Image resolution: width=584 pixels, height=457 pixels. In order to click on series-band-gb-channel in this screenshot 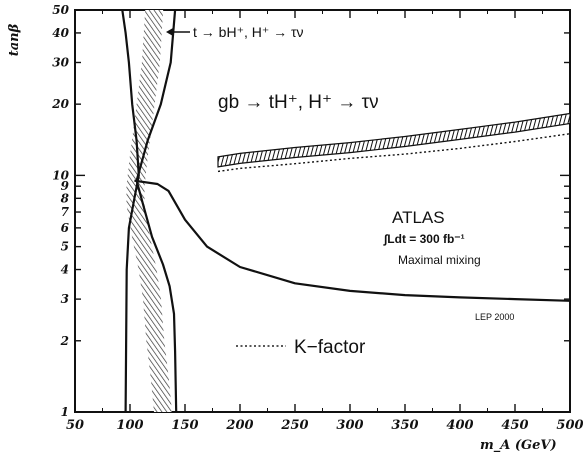, I will do `click(394, 140)`.